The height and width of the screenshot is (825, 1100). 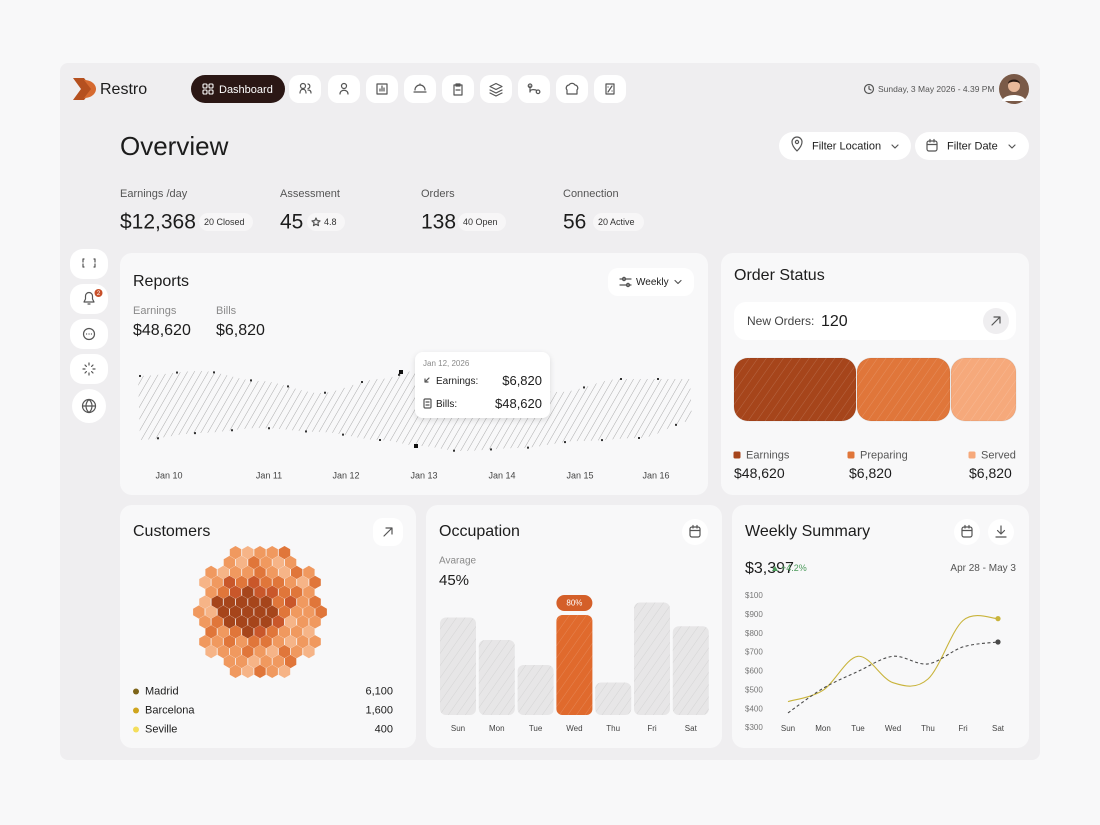 I want to click on filter-location: Filter Location, so click(x=845, y=146).